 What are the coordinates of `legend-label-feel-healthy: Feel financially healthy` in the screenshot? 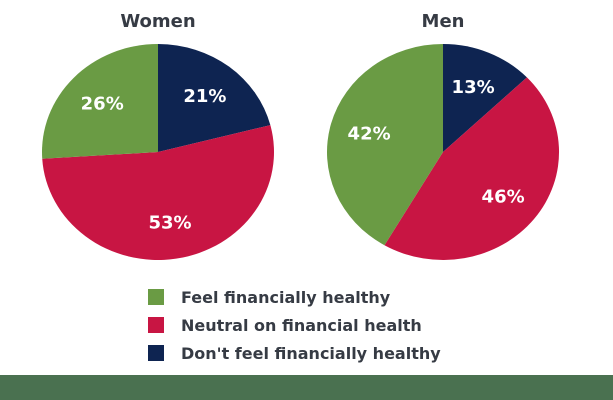 It's located at (286, 297).